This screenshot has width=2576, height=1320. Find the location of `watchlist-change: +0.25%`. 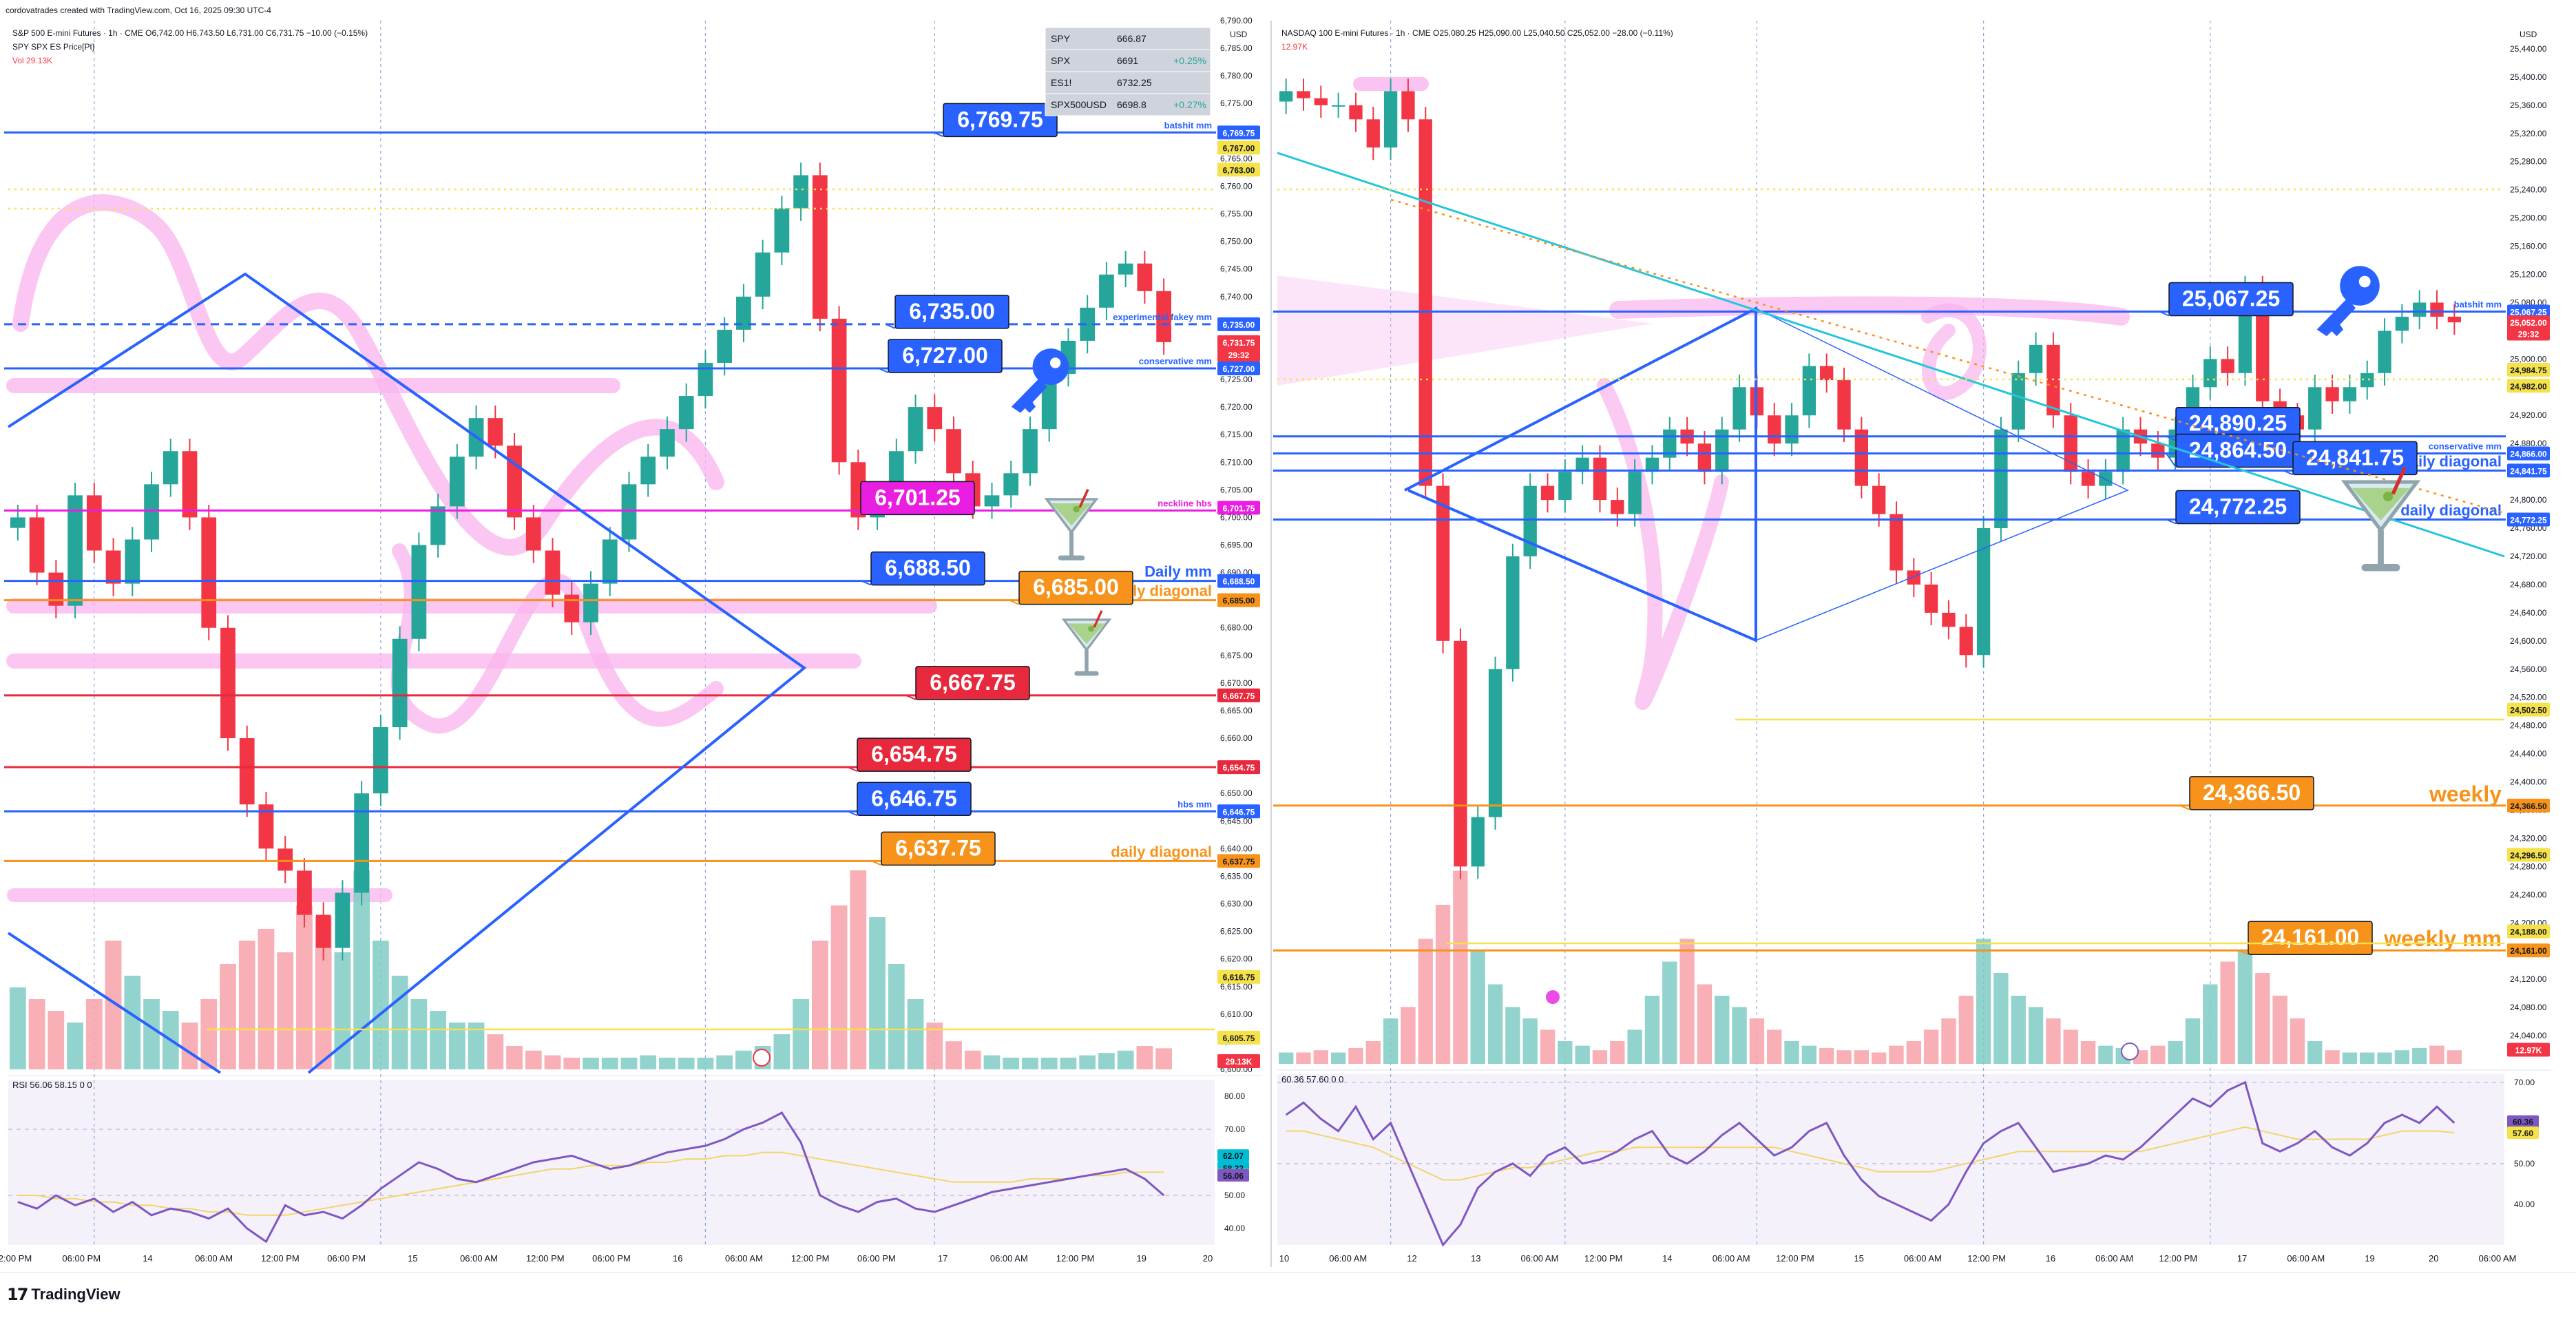

watchlist-change: +0.25% is located at coordinates (1189, 60).